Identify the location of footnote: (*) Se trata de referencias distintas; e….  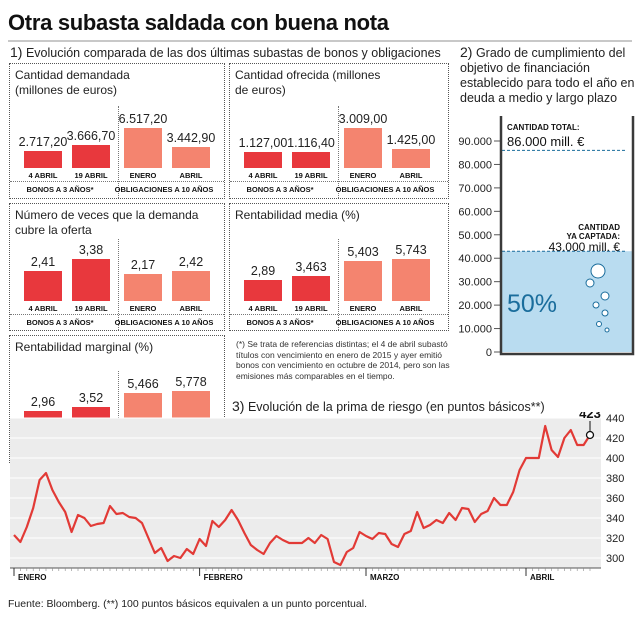
(343, 360).